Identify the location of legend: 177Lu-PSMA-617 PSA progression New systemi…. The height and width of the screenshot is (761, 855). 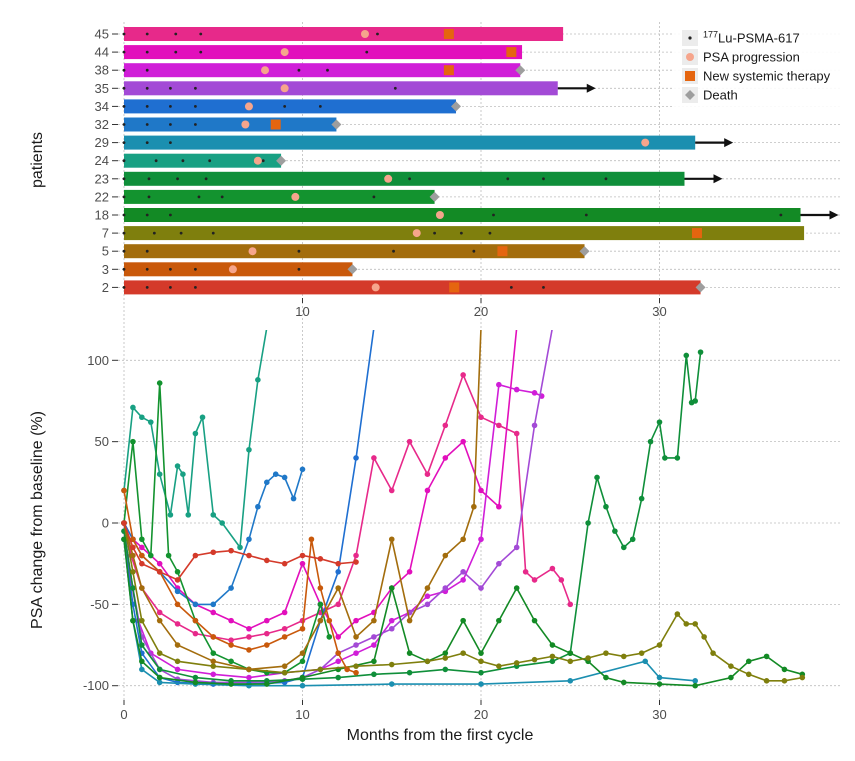
(757, 71).